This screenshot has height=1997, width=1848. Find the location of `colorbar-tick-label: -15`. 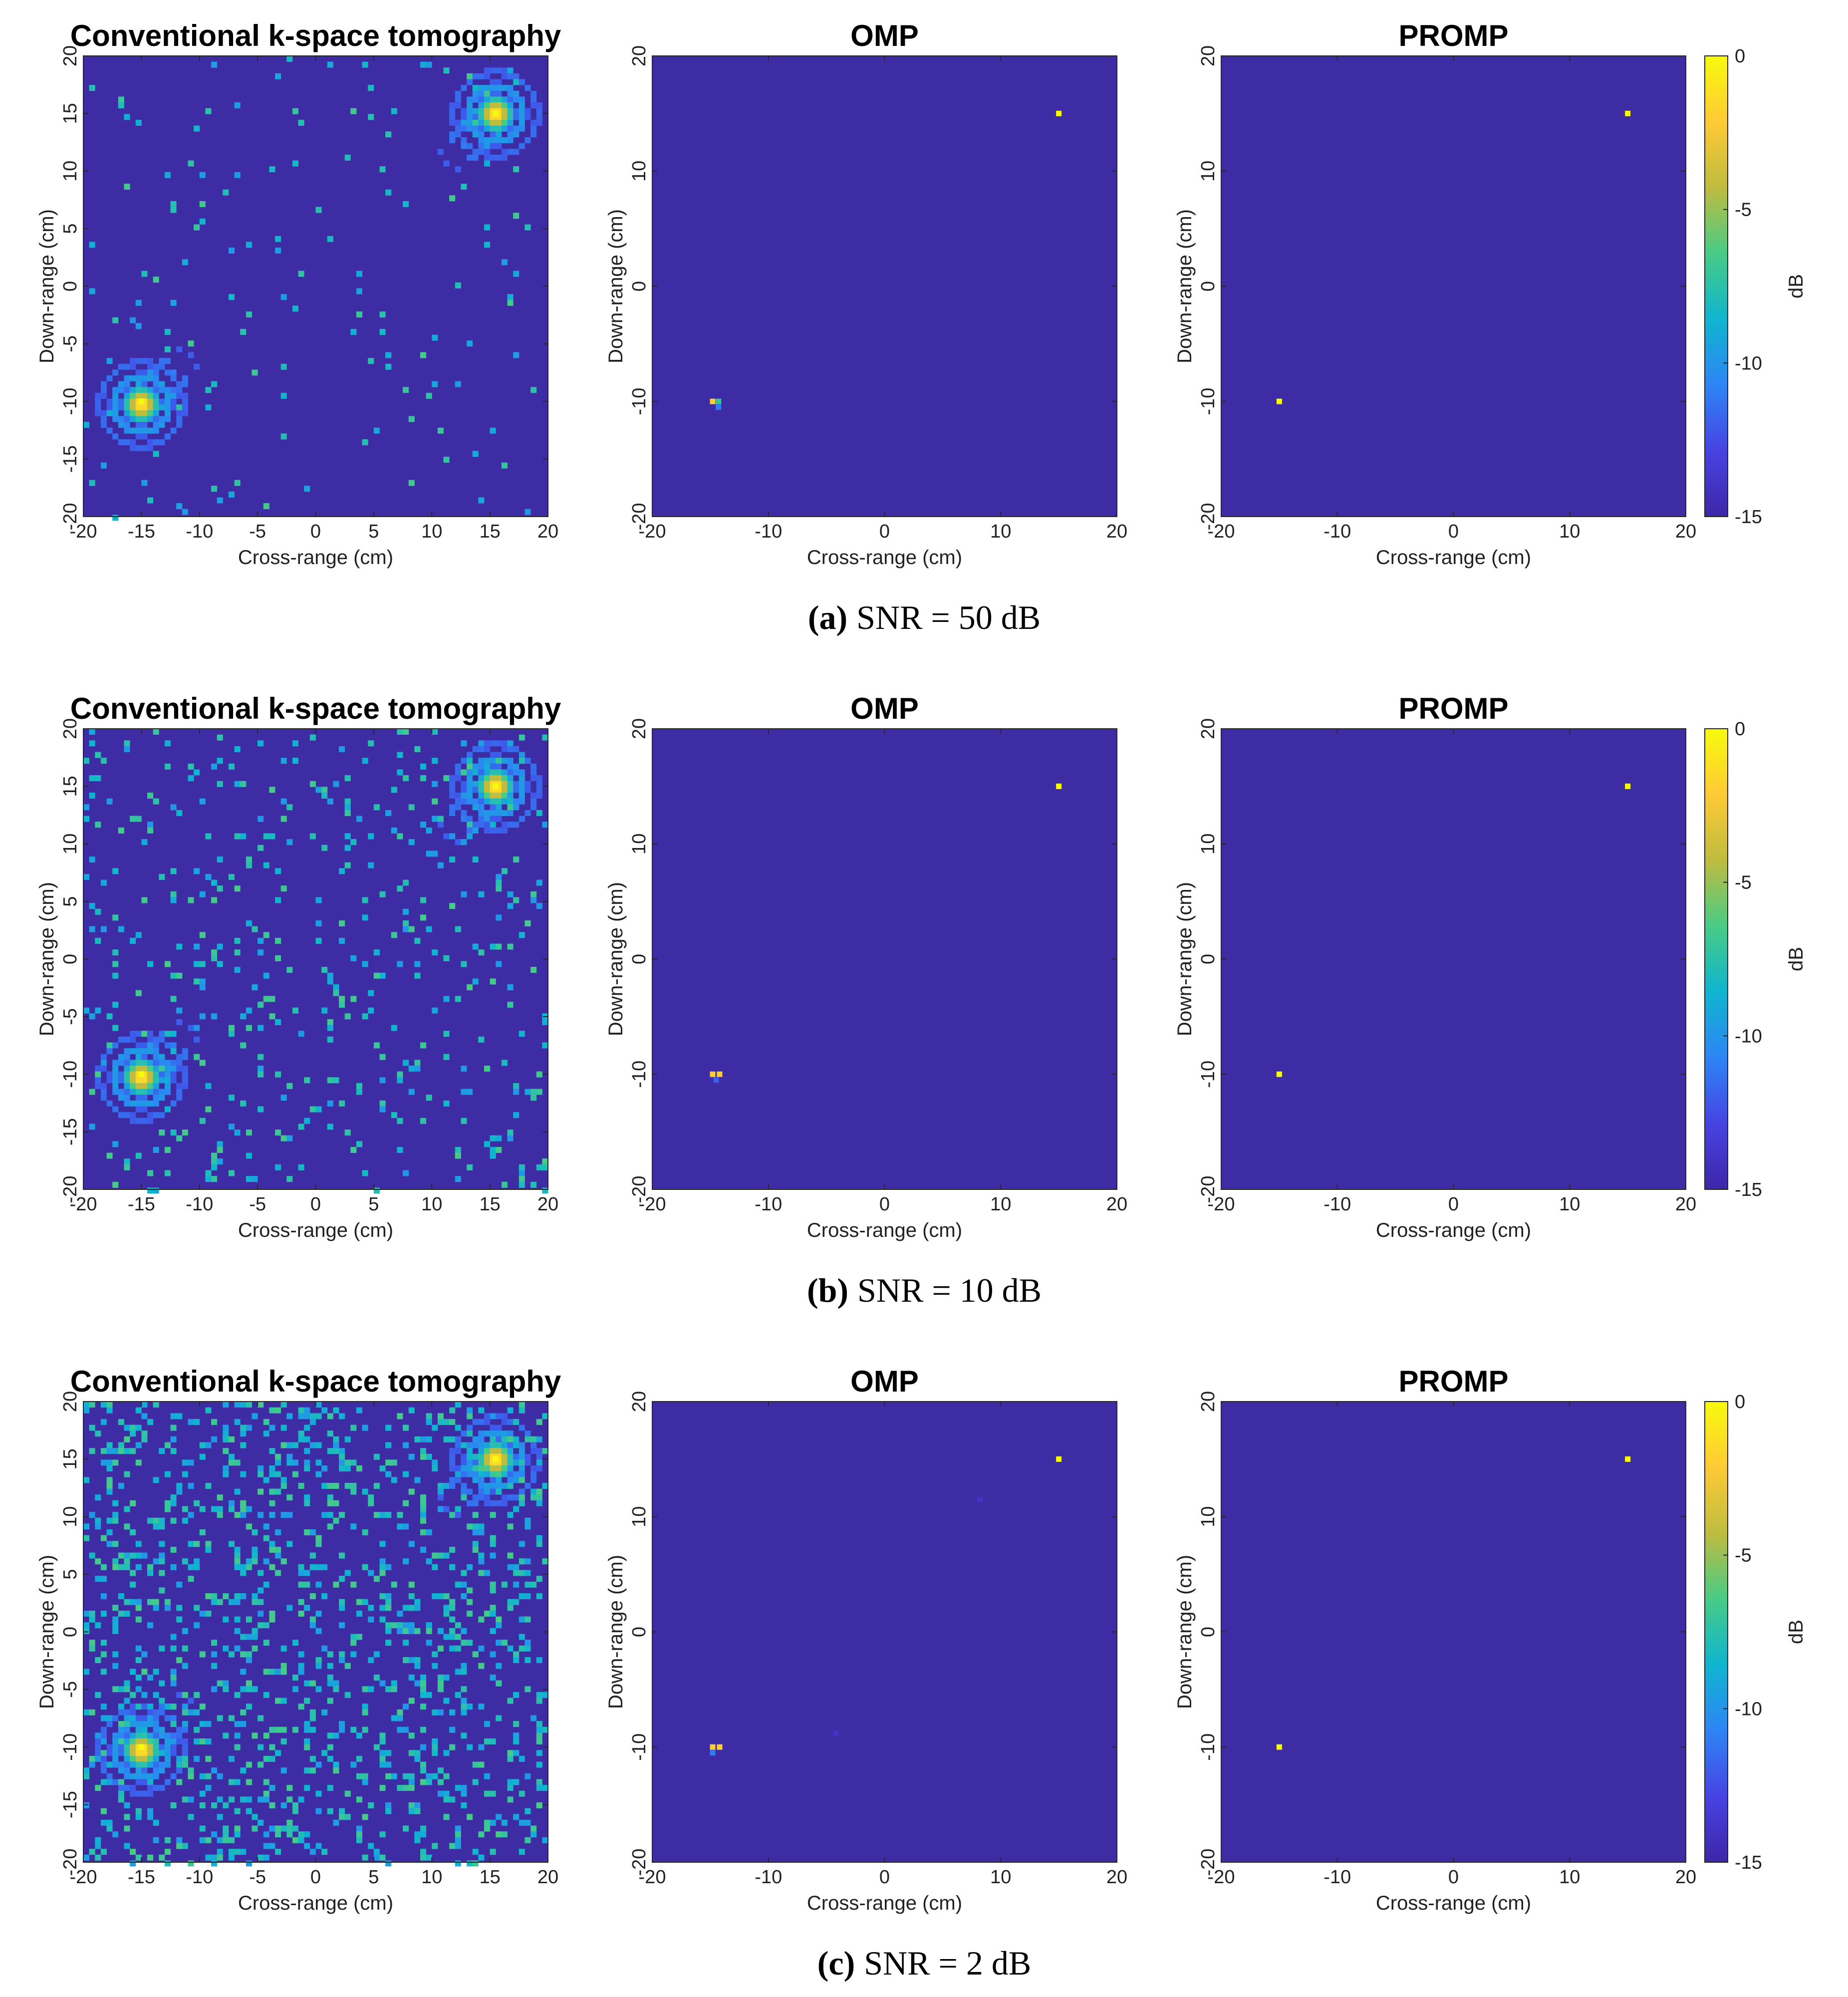

colorbar-tick-label: -15 is located at coordinates (1749, 1189).